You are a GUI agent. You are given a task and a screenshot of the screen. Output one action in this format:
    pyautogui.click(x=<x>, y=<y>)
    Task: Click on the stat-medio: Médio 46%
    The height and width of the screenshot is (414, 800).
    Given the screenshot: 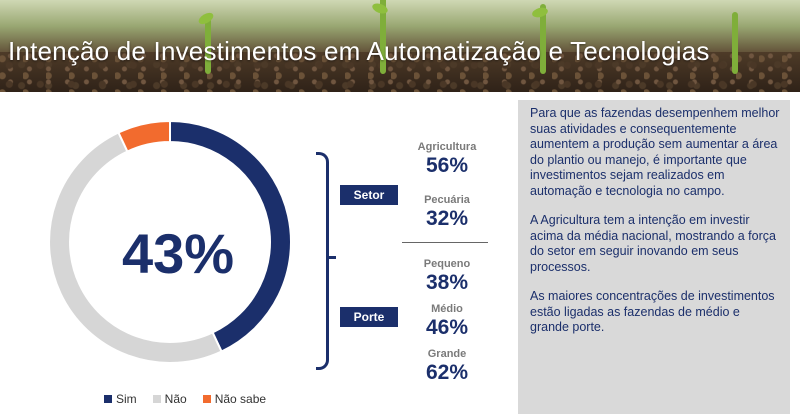 What is the action you would take?
    pyautogui.click(x=447, y=321)
    